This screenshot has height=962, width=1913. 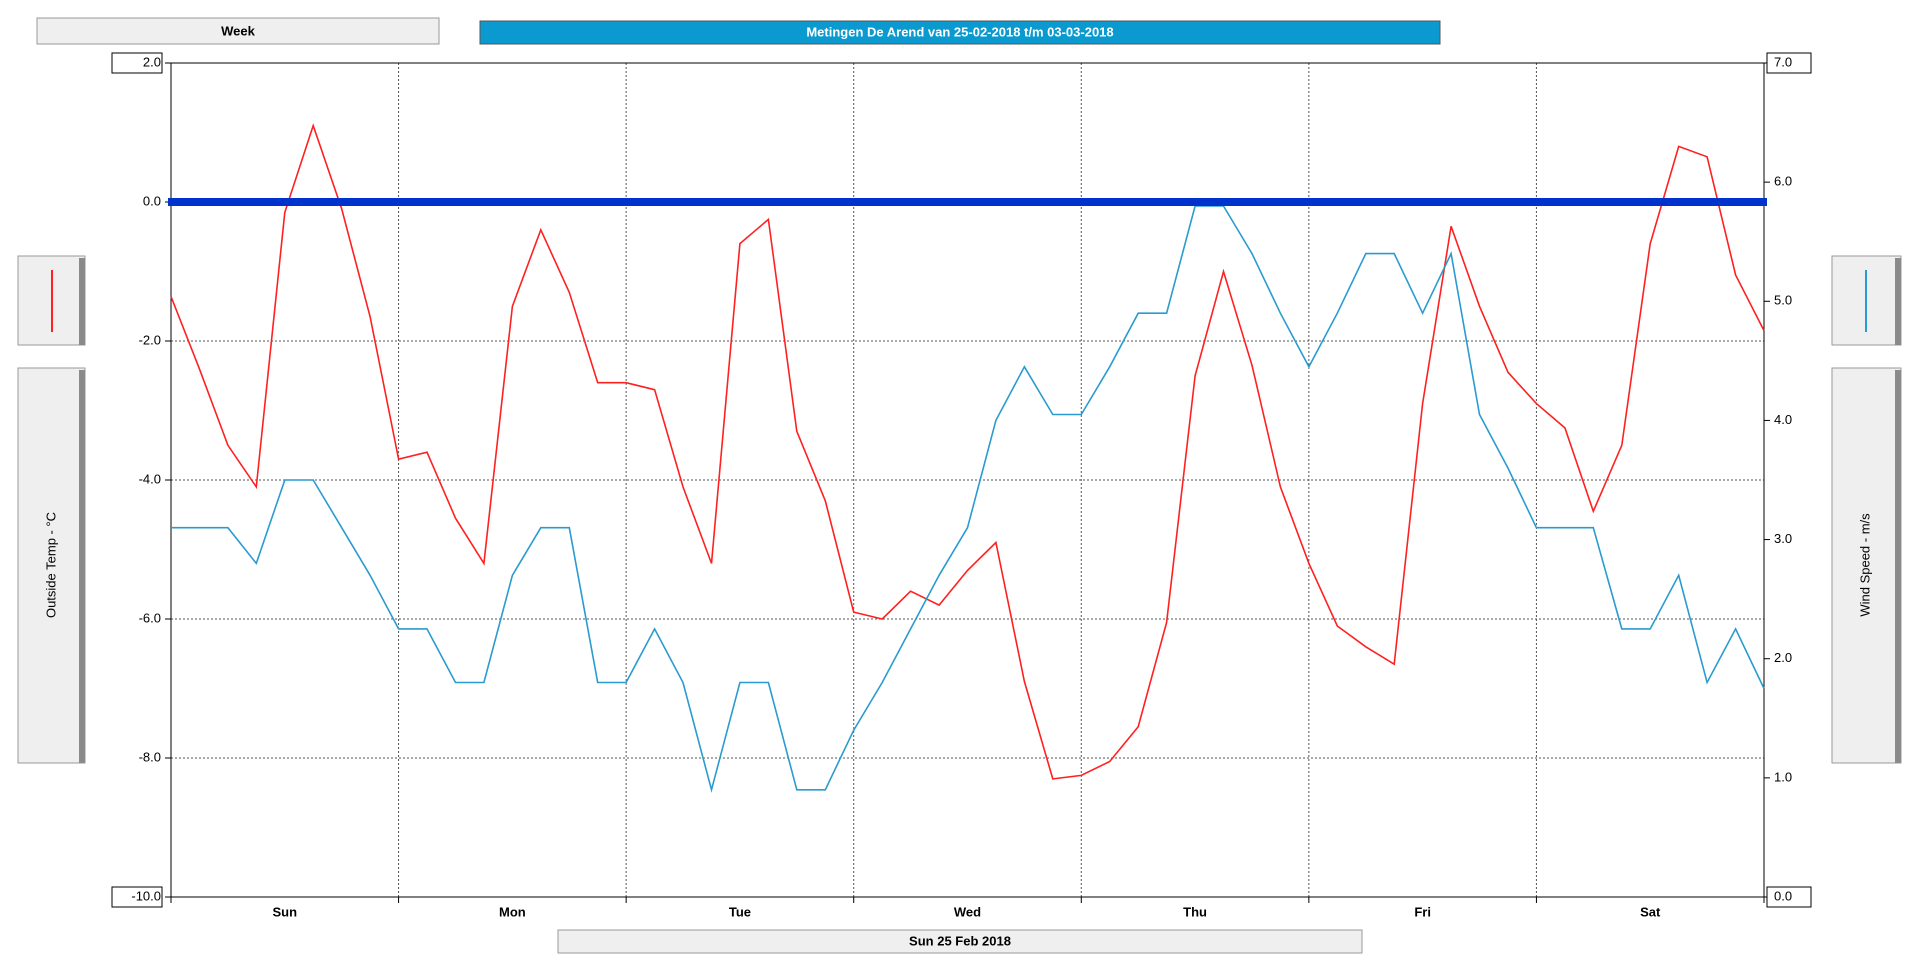 What do you see at coordinates (1783, 181) in the screenshot?
I see `y2-tick-label: 6.0` at bounding box center [1783, 181].